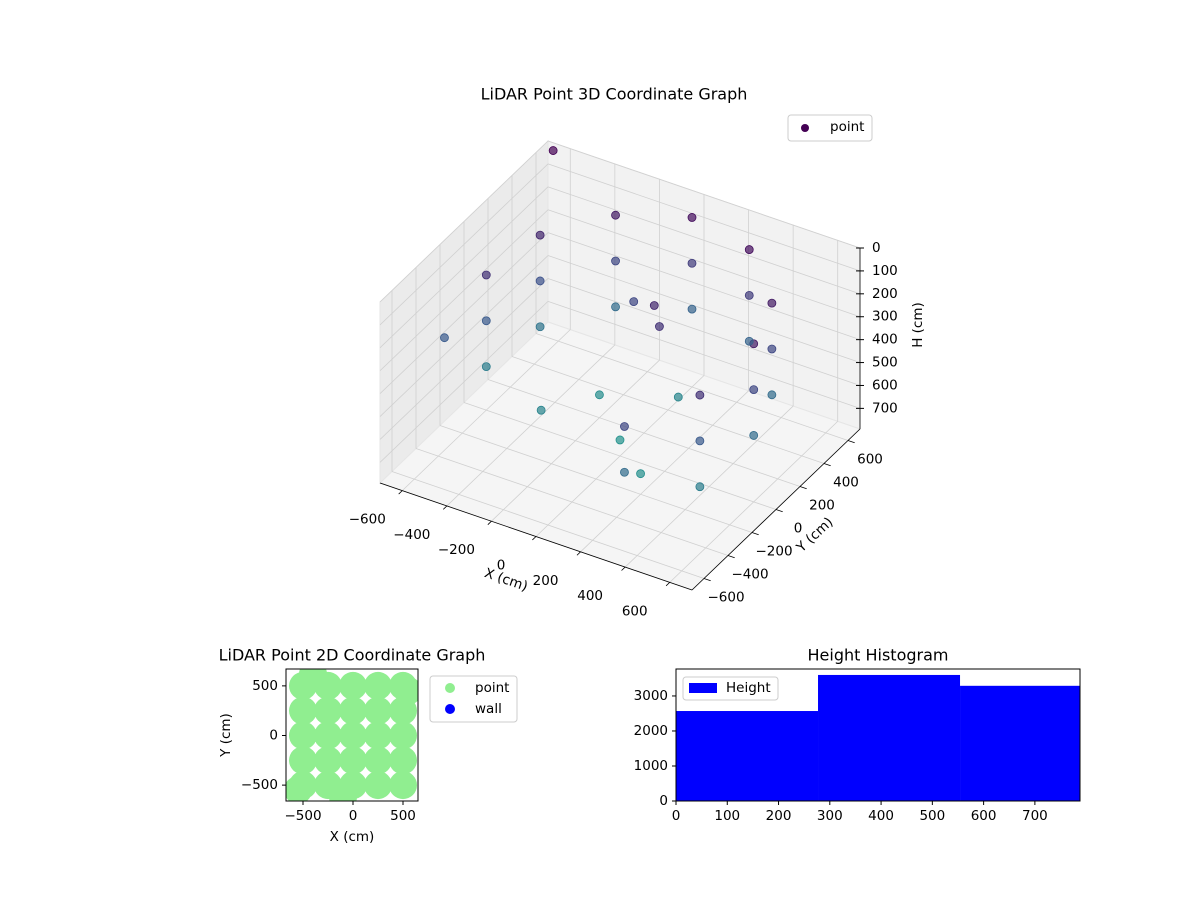  What do you see at coordinates (488, 709) in the screenshot?
I see `legend-label: wall` at bounding box center [488, 709].